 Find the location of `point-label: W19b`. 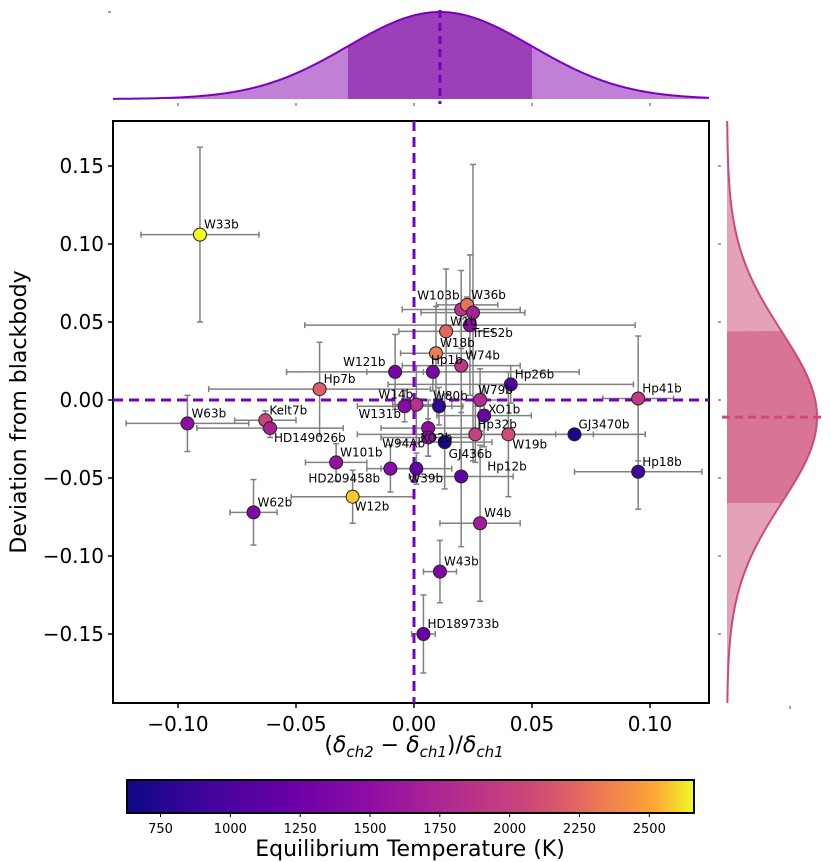

point-label: W19b is located at coordinates (529, 444).